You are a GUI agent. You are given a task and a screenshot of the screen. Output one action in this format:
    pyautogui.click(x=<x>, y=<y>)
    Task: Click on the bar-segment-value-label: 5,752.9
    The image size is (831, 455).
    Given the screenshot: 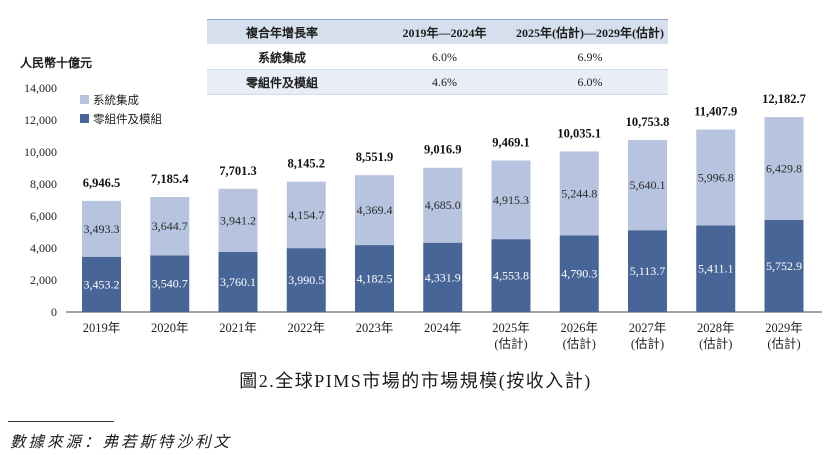 What is the action you would take?
    pyautogui.click(x=784, y=266)
    